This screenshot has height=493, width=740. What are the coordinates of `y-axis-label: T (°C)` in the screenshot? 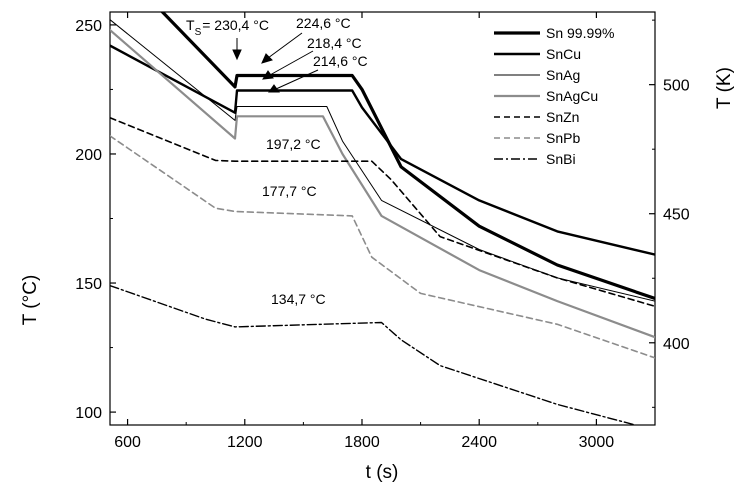 It's located at (30, 300).